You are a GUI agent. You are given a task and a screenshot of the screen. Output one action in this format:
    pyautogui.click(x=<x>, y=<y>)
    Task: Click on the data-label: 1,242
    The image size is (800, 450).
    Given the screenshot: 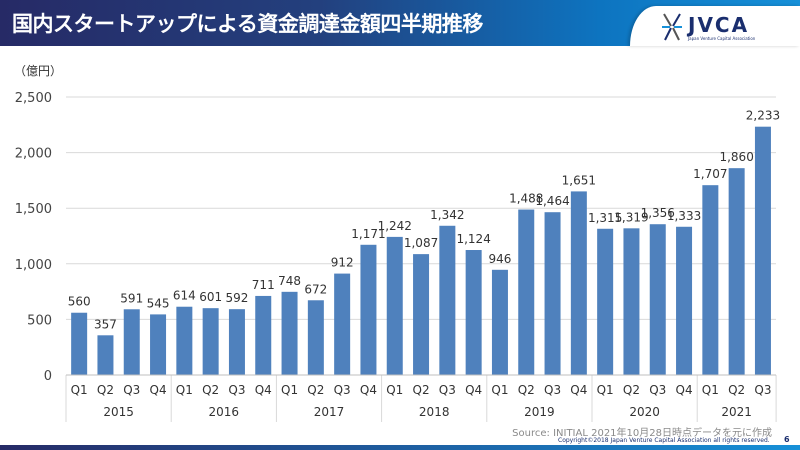 What is the action you would take?
    pyautogui.click(x=395, y=226)
    